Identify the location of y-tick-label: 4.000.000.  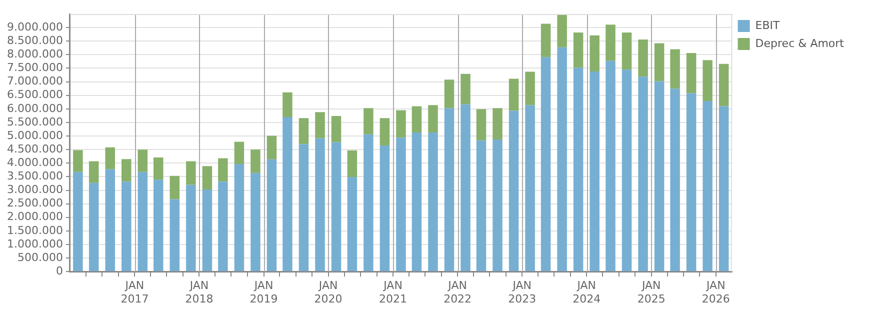
(35, 162).